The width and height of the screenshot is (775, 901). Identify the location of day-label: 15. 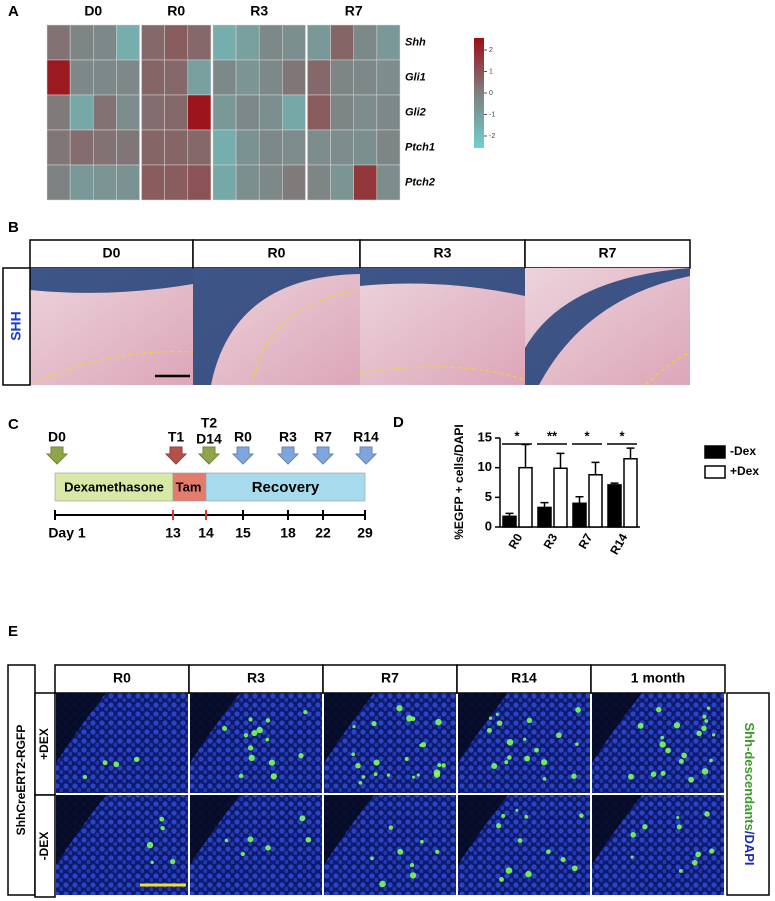
(243, 533).